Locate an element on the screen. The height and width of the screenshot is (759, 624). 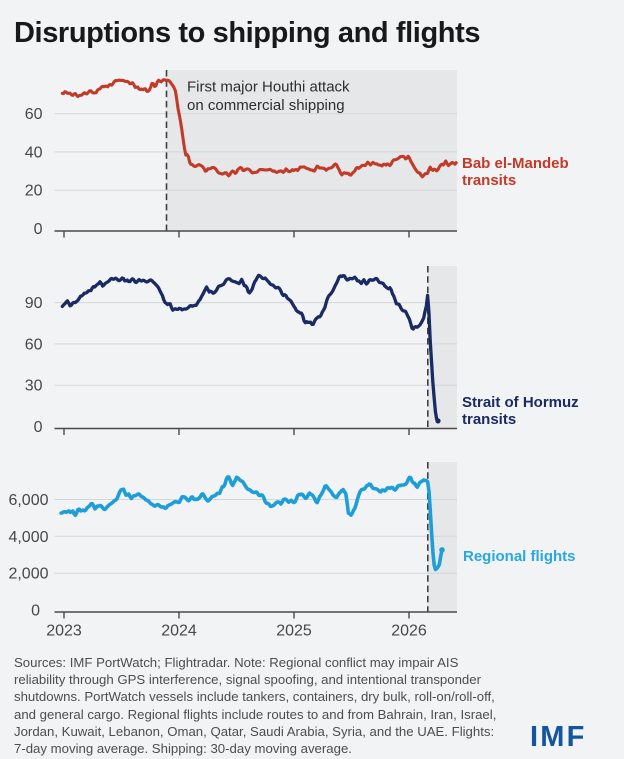
svg-text: 2023 is located at coordinates (64, 631).